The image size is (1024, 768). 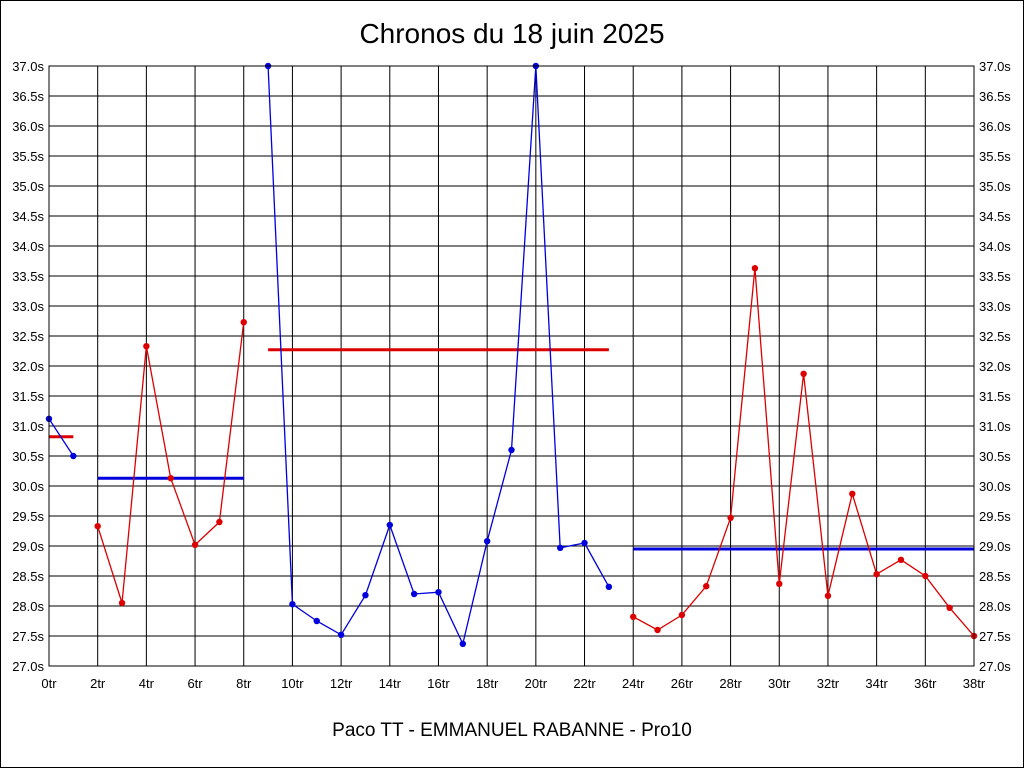 I want to click on x-tick-label: 30tr, so click(x=779, y=683).